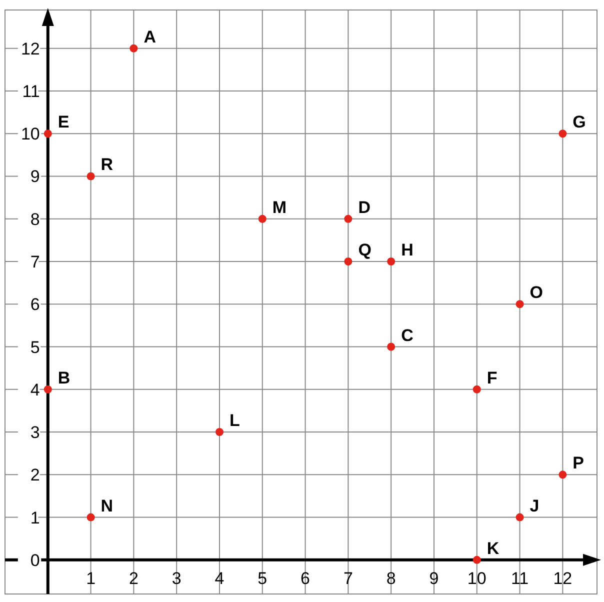 The image size is (604, 602). What do you see at coordinates (35, 390) in the screenshot?
I see `y-tick-label: 4` at bounding box center [35, 390].